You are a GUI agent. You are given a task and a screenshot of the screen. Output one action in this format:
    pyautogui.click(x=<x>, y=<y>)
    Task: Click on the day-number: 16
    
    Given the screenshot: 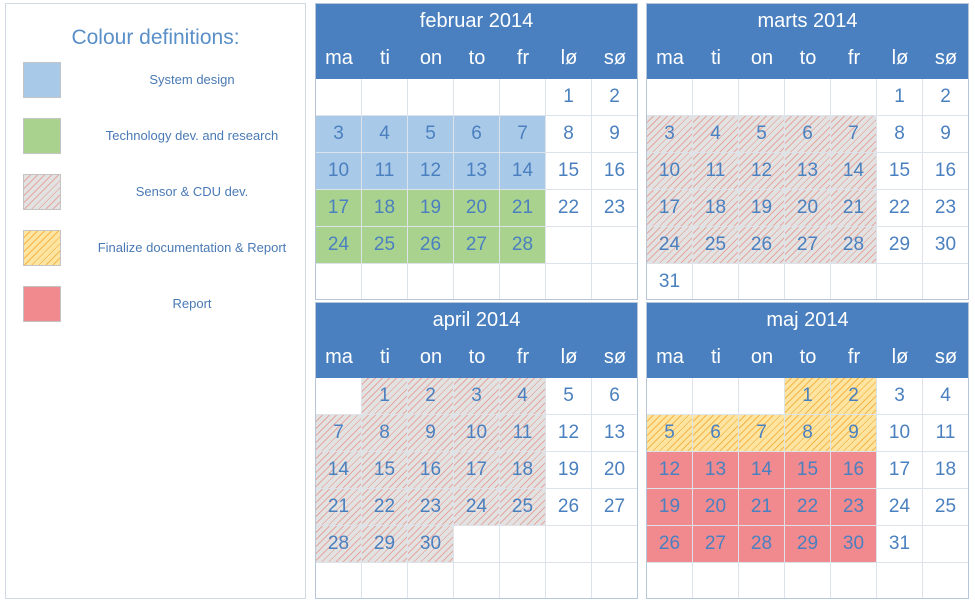 What is the action you would take?
    pyautogui.click(x=614, y=170)
    